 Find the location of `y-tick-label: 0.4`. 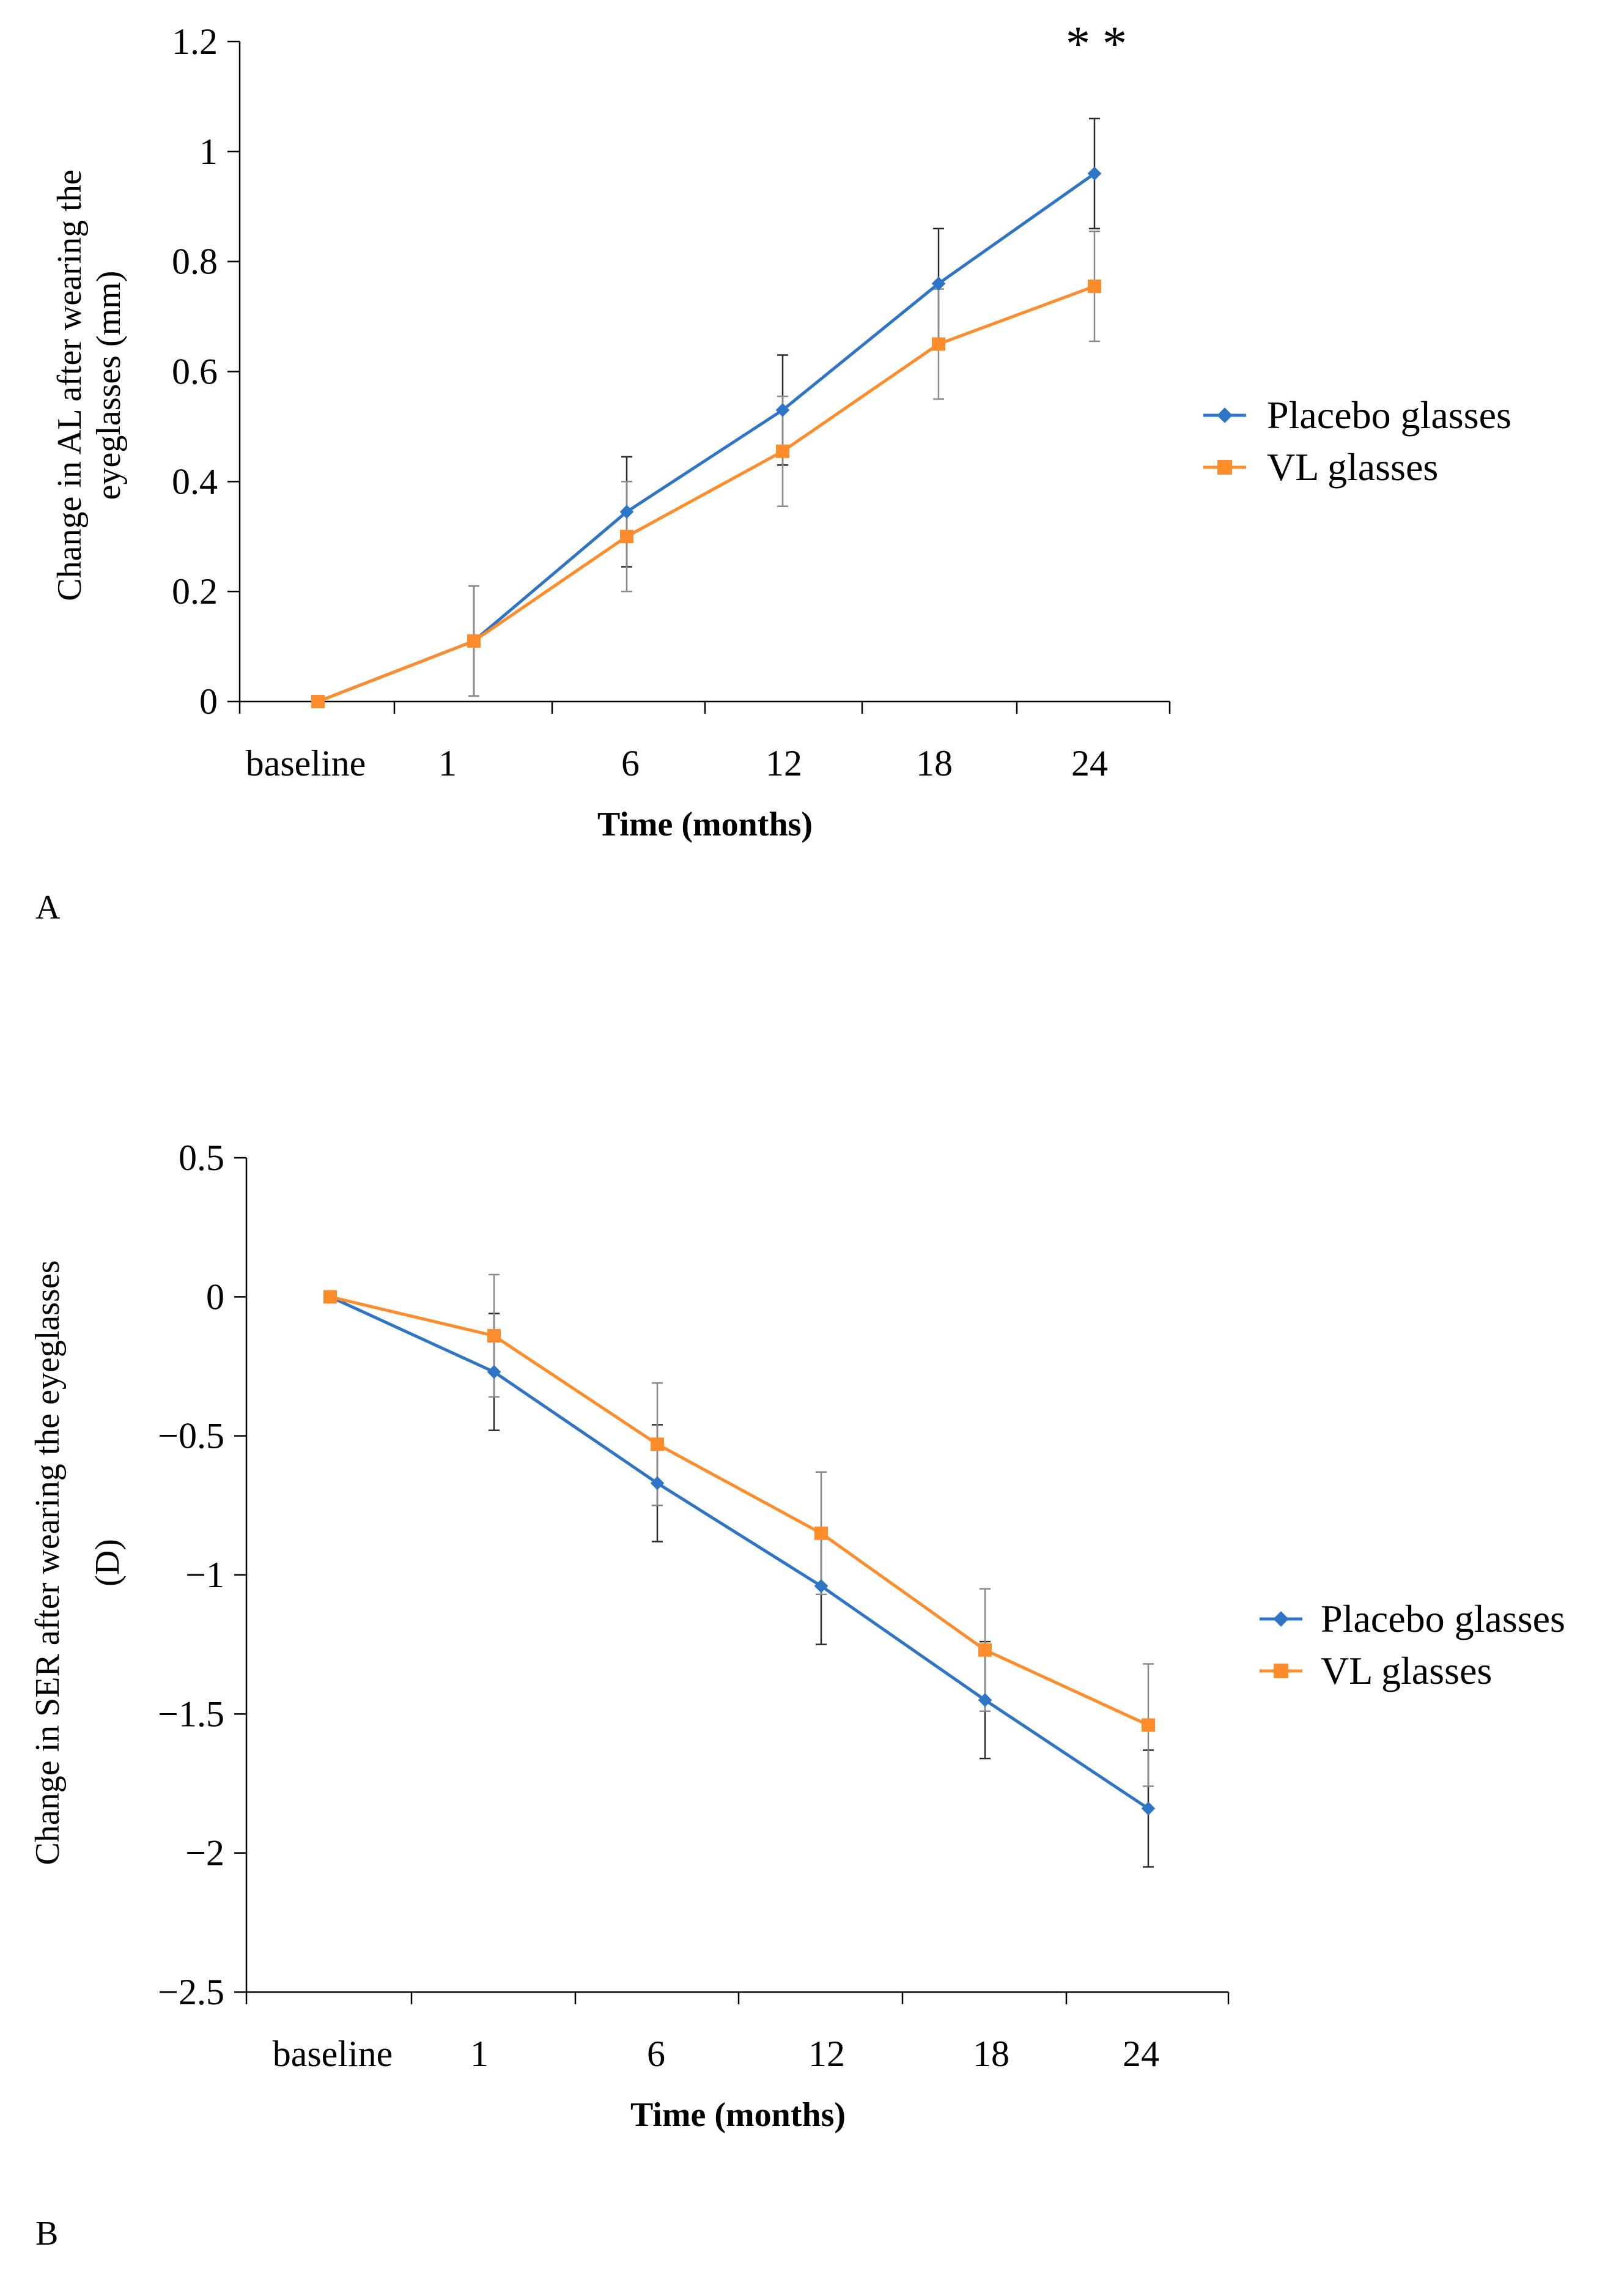

y-tick-label: 0.4 is located at coordinates (195, 482).